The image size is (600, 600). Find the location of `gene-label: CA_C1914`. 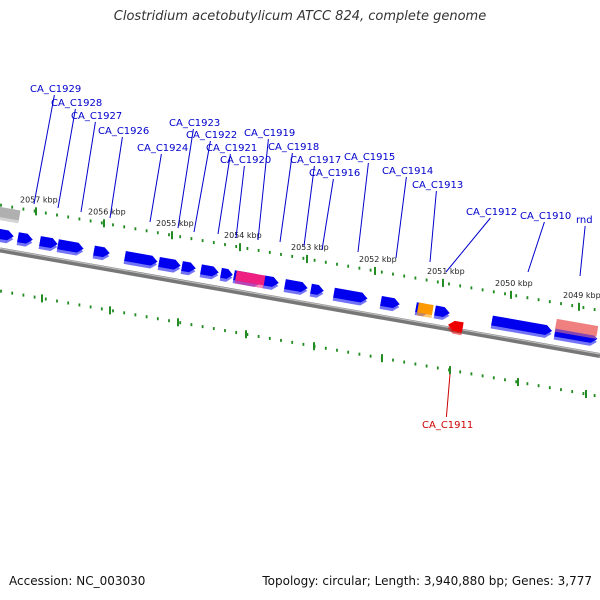

gene-label: CA_C1914 is located at coordinates (407, 171).